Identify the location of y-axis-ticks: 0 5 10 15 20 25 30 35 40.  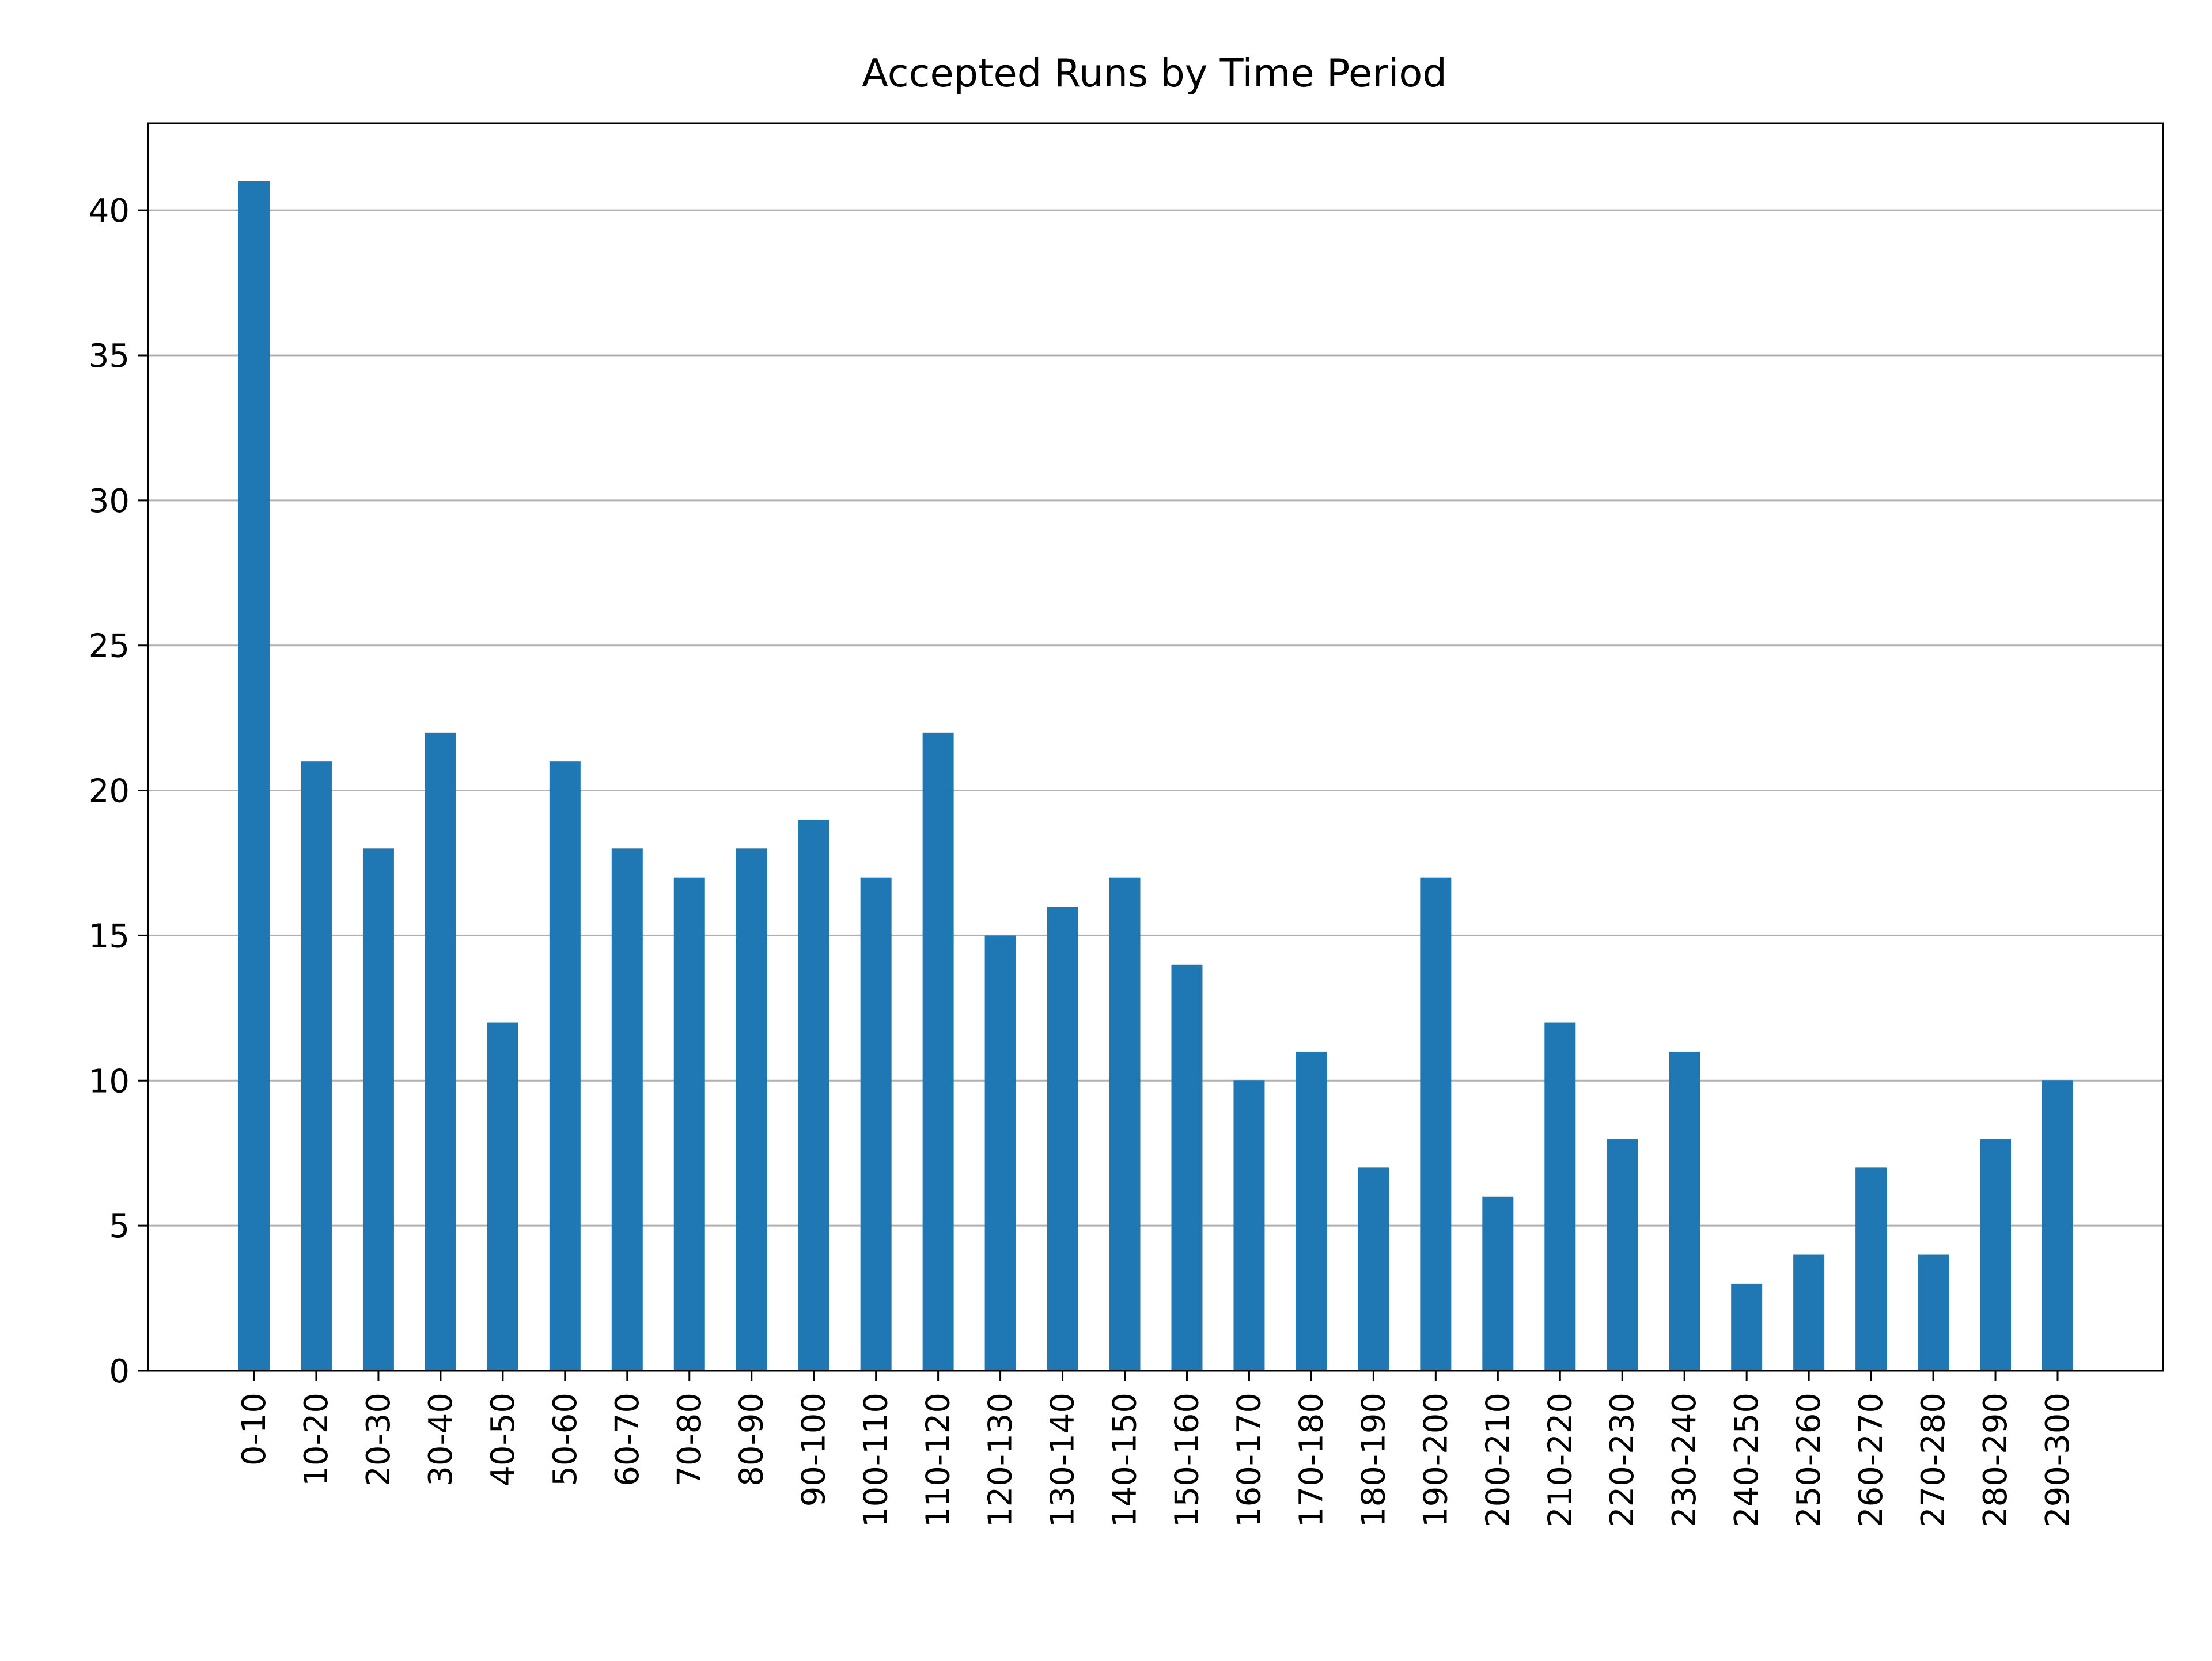
(118, 791).